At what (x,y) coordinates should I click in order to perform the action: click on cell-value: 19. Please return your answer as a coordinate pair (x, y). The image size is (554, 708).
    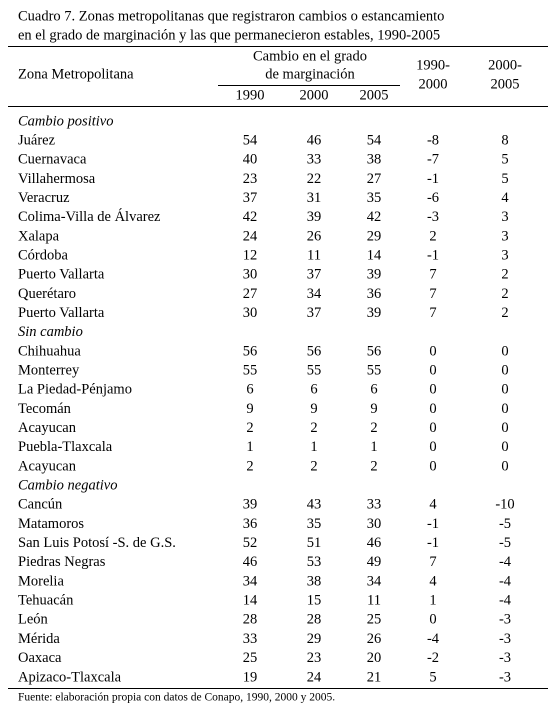
    Looking at the image, I should click on (250, 677).